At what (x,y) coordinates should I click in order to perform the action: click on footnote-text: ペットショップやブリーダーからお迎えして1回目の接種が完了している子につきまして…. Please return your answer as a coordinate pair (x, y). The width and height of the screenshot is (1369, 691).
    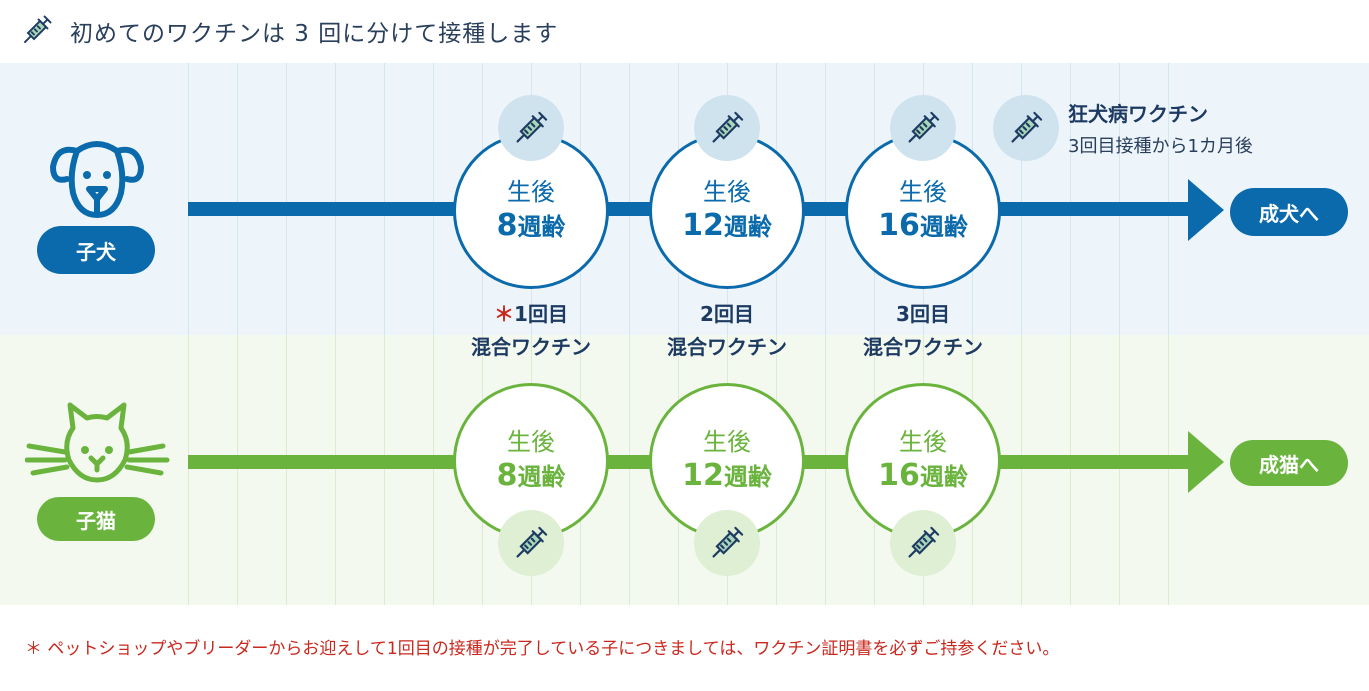
    Looking at the image, I should click on (553, 649).